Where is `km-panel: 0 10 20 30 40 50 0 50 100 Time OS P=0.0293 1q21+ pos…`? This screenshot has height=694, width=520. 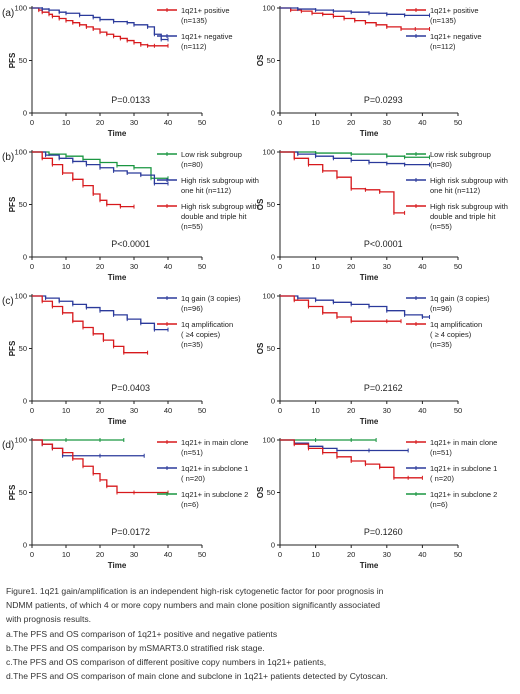 km-panel: 0 10 20 30 40 50 0 50 100 Time OS P=0.0293 1q21+ pos… is located at coordinates (369, 71).